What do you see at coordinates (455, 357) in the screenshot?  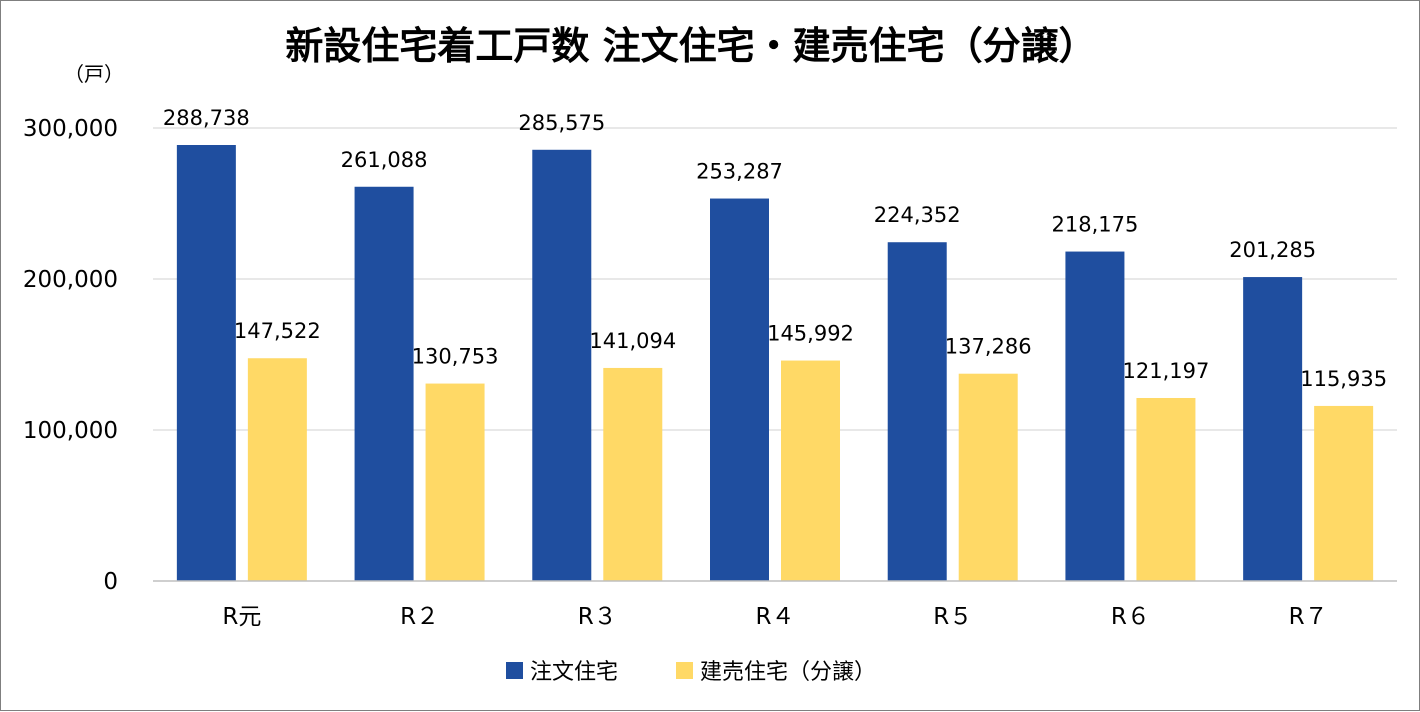 I see `data-label: 130,753` at bounding box center [455, 357].